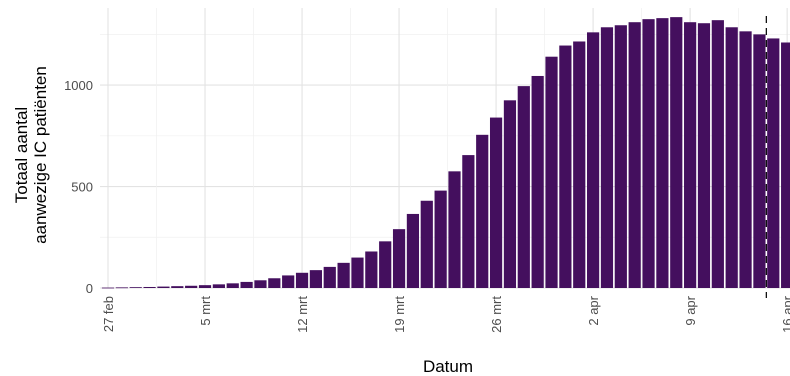 The image size is (790, 376). I want to click on x-tick-label: 2 apr, so click(593, 310).